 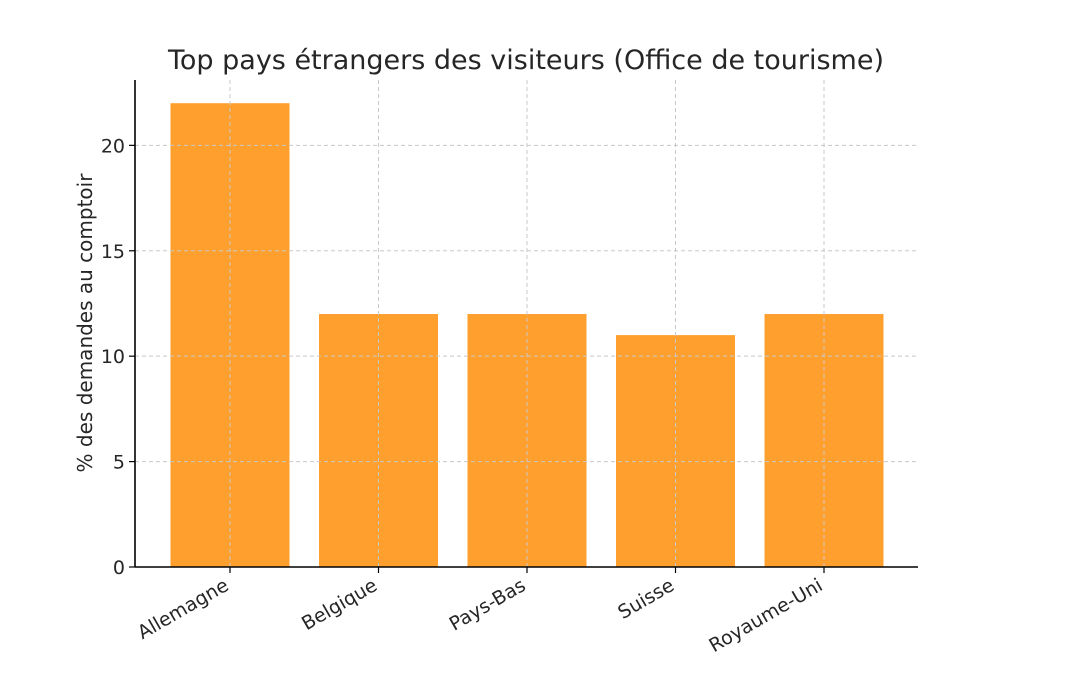 I want to click on y-tick-label: 0, so click(x=119, y=568).